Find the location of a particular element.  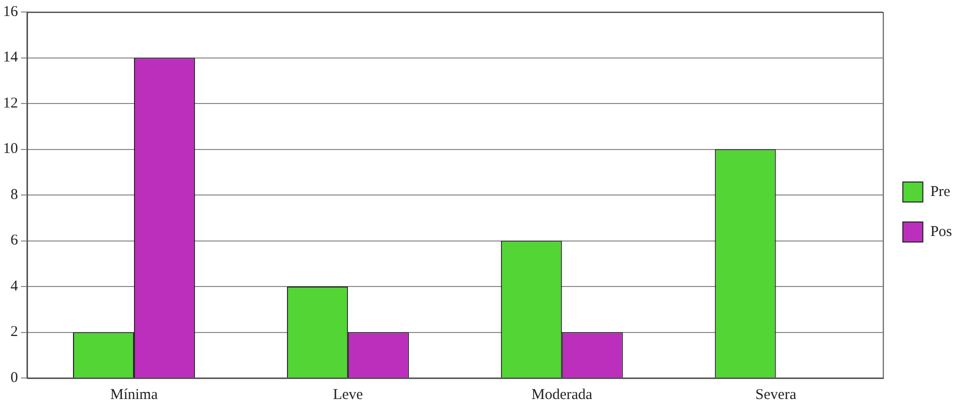

y-tick-label: 14 is located at coordinates (10, 58).